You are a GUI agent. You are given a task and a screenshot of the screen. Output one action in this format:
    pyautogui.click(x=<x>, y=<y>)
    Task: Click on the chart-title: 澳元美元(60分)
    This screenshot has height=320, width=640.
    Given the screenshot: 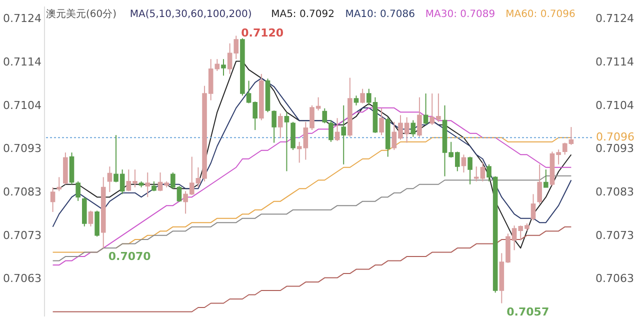 What is the action you would take?
    pyautogui.click(x=81, y=14)
    